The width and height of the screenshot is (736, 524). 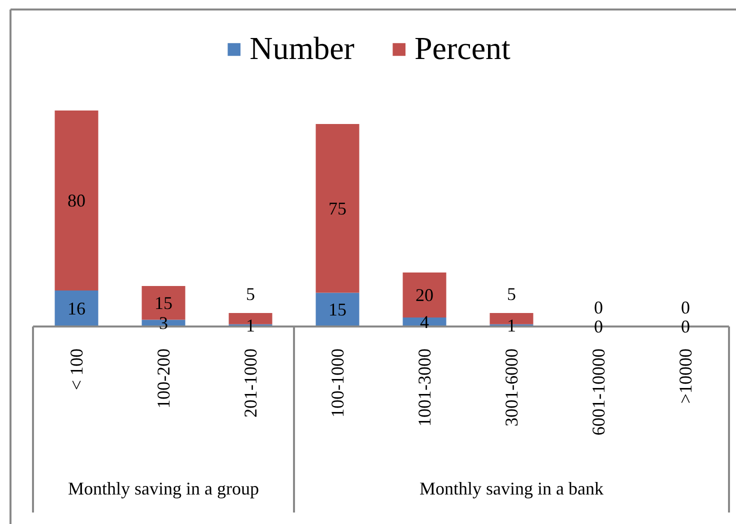 I want to click on x-tick-label: 100-200, so click(x=164, y=378).